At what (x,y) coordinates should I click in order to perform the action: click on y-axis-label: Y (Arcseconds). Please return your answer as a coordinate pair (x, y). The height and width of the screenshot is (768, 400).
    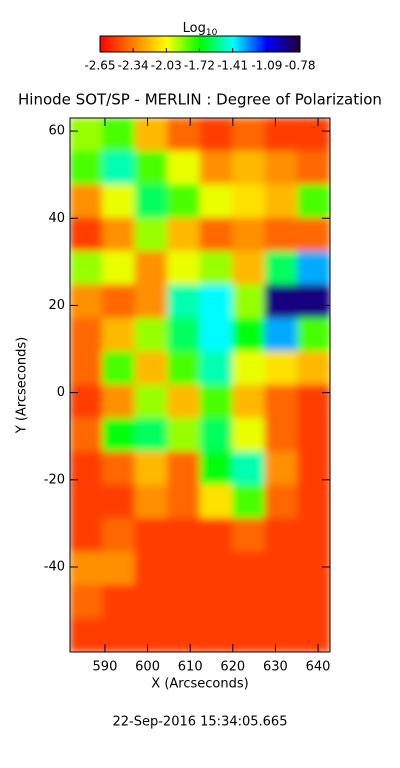
    Looking at the image, I should click on (22, 385).